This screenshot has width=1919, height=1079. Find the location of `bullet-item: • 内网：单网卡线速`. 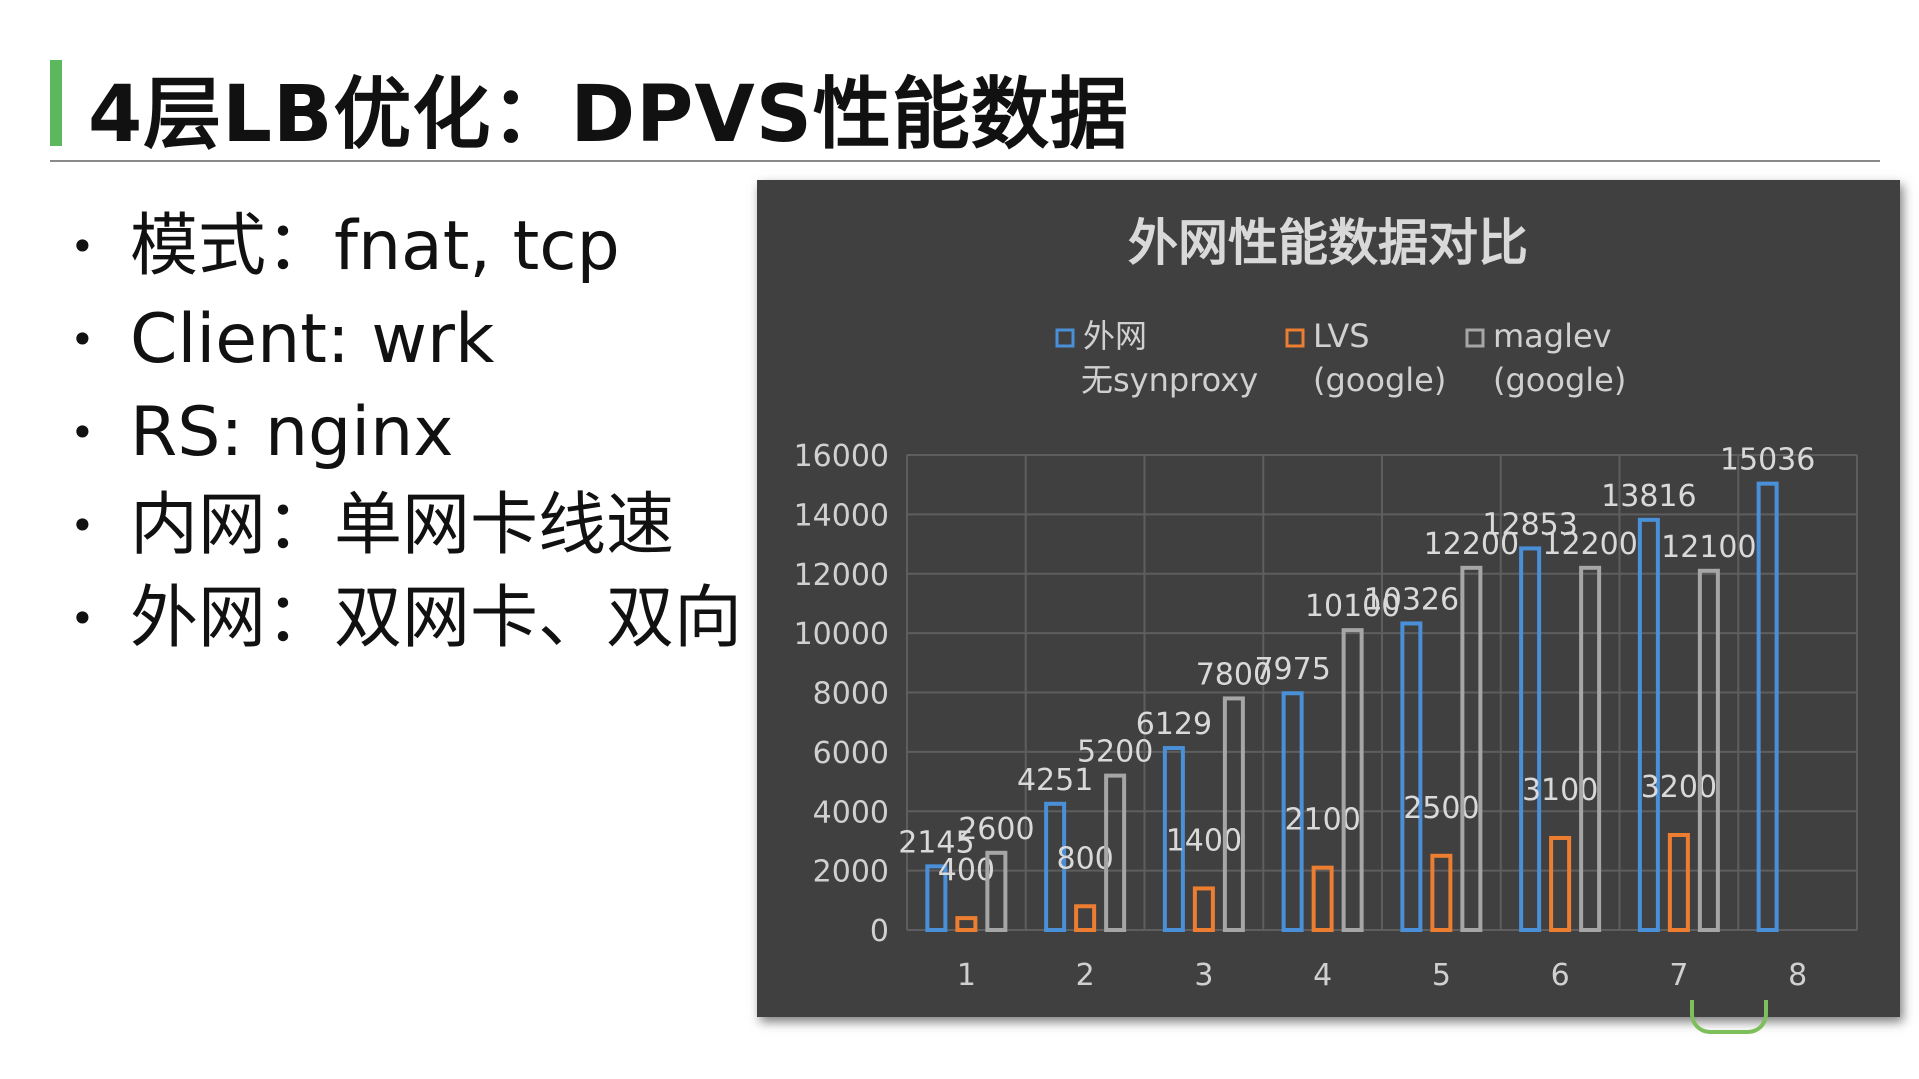

bullet-item: • 内网：单网卡线速 is located at coordinates (406, 525).